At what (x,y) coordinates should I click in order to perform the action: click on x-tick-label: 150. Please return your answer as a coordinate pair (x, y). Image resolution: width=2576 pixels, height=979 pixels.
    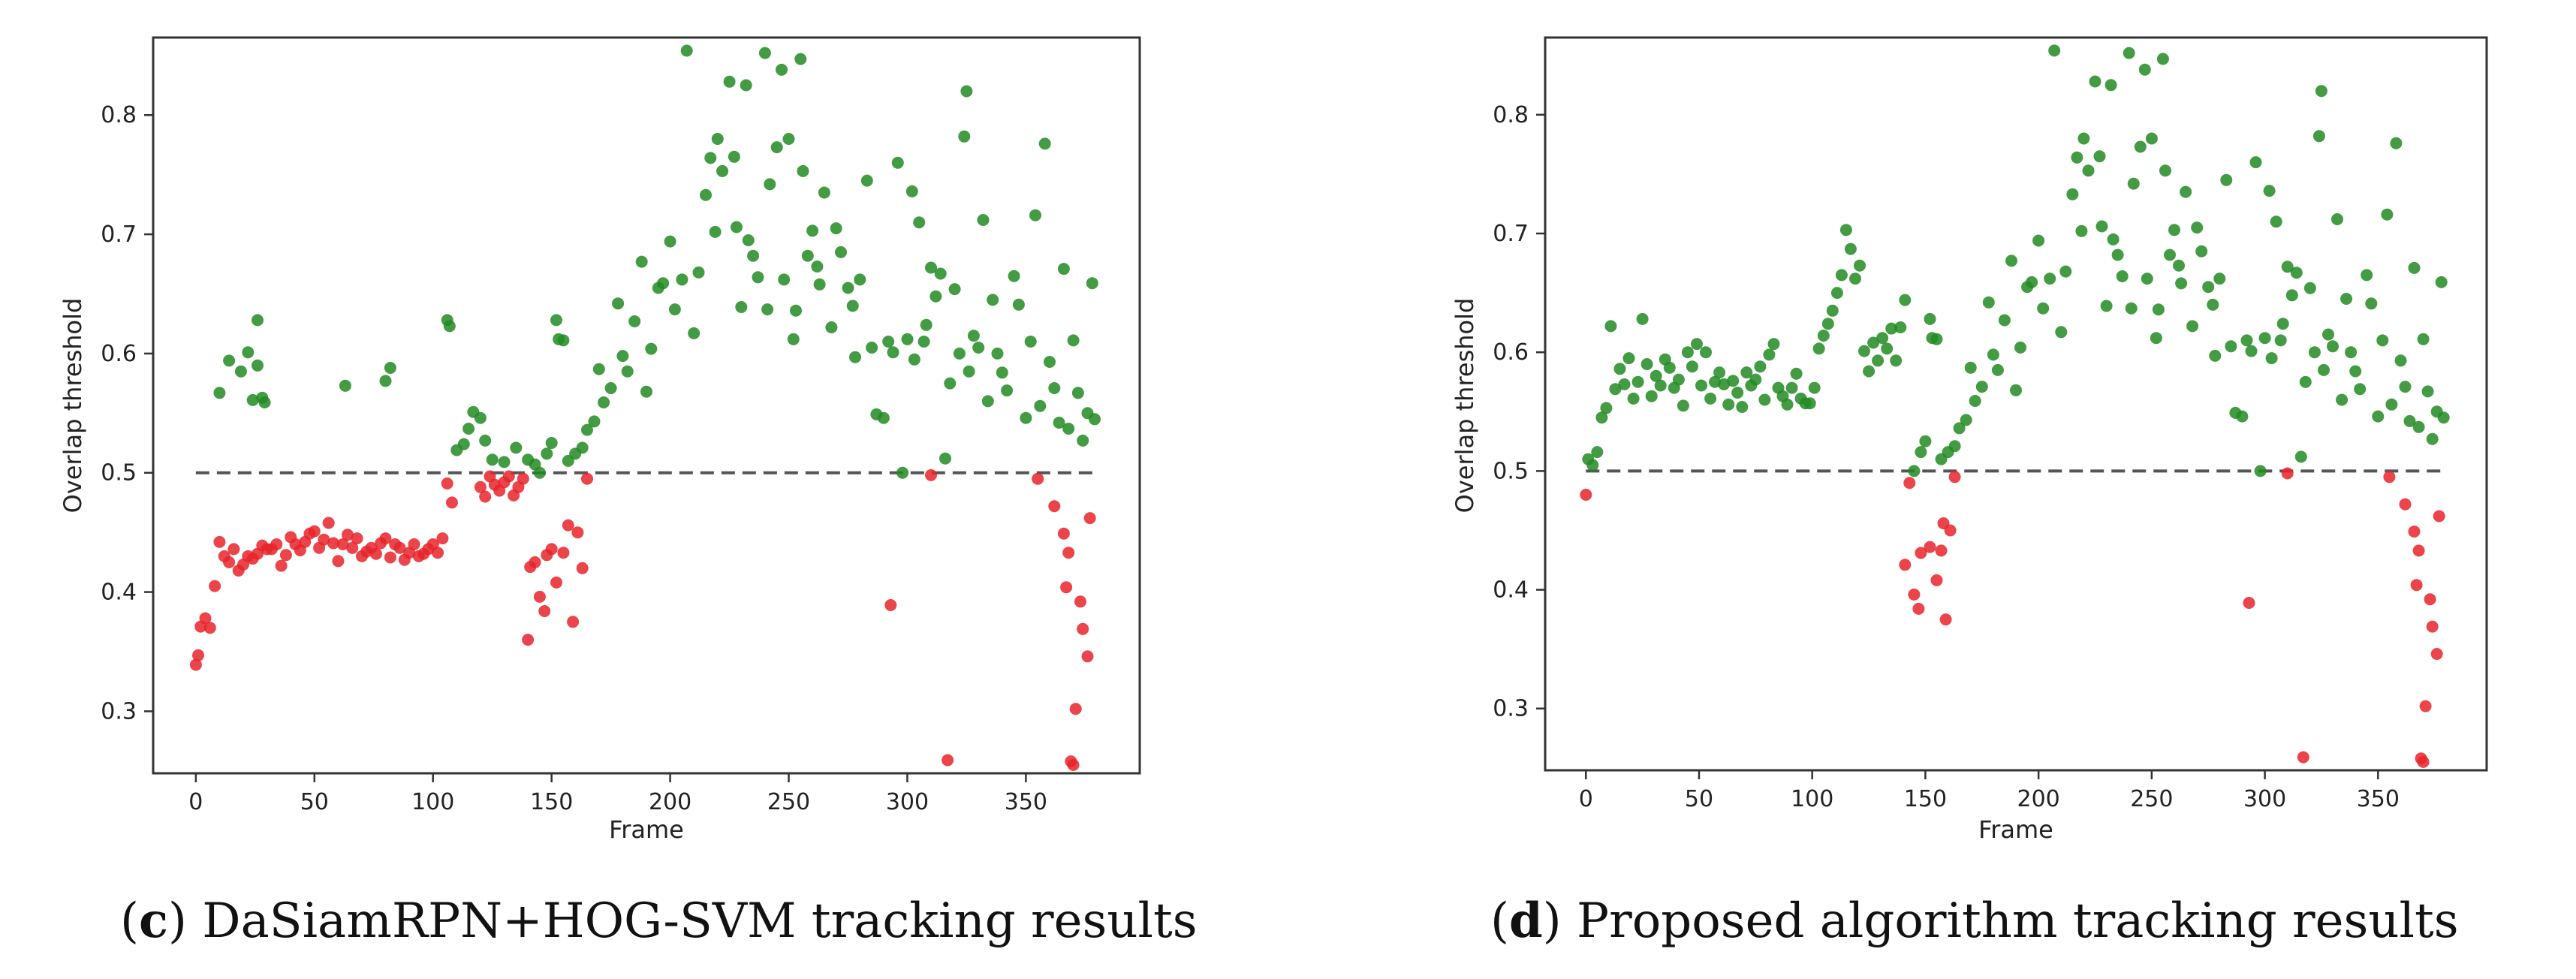
    Looking at the image, I should click on (551, 802).